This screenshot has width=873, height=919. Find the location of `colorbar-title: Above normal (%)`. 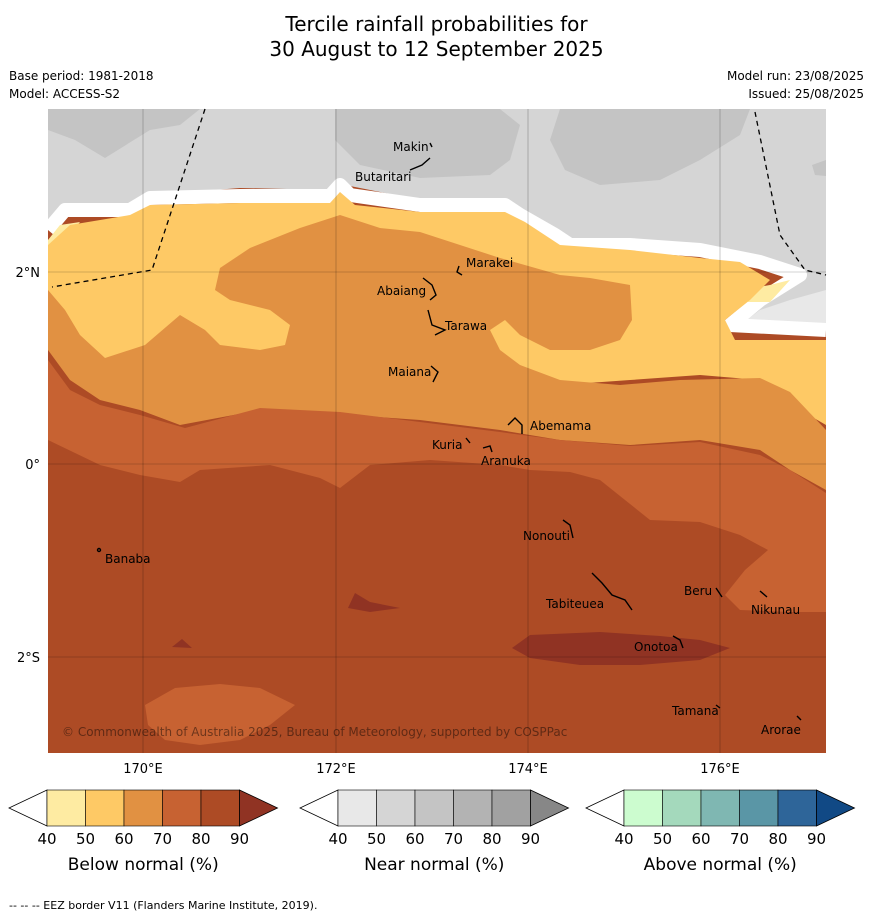

colorbar-title: Above normal (%) is located at coordinates (720, 865).